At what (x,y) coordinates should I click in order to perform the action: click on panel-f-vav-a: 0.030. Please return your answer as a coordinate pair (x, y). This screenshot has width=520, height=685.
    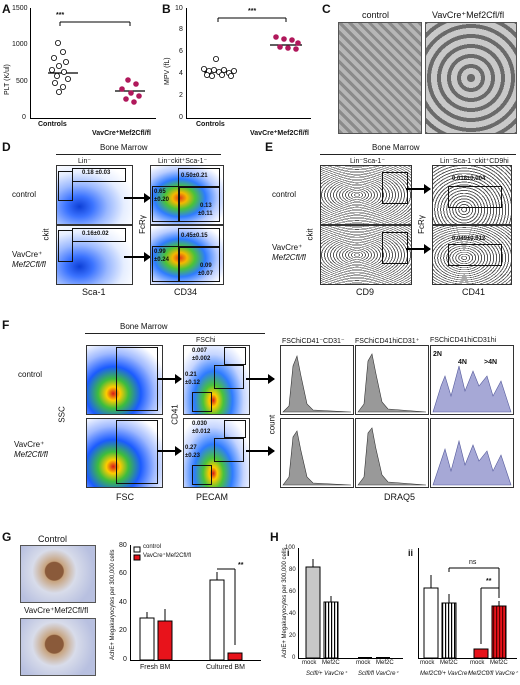
    Looking at the image, I should click on (200, 424).